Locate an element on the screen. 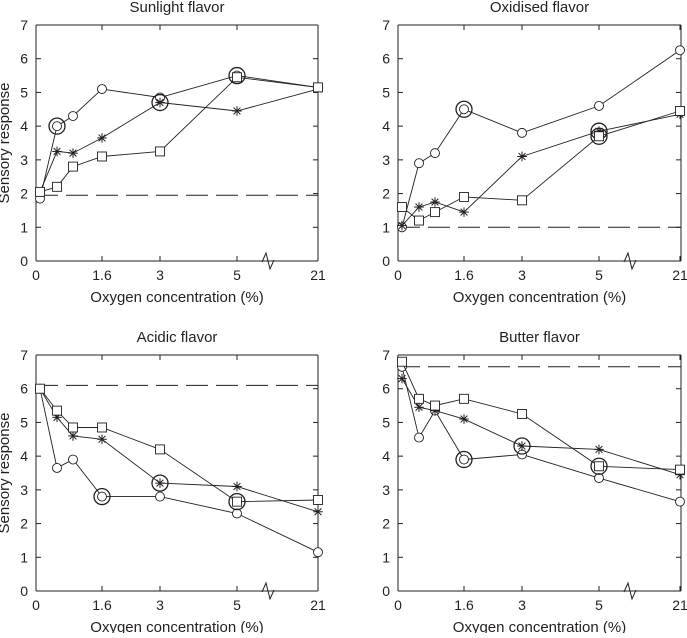 The image size is (687, 638). y-axis-title: Sensory response is located at coordinates (6, 473).